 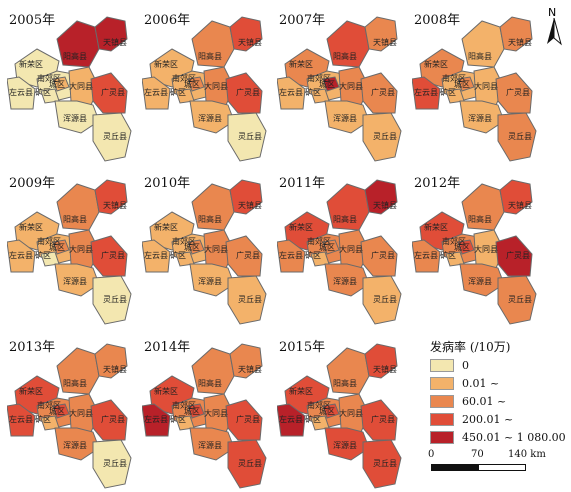 What do you see at coordinates (72, 412) in the screenshot?
I see `map-panel-9: 2013年 新荣区 阳高县 天镇县 南郊区 城区 矿区 左云县 大同县 广灵县 浑源县 灵丘县` at bounding box center [72, 412].